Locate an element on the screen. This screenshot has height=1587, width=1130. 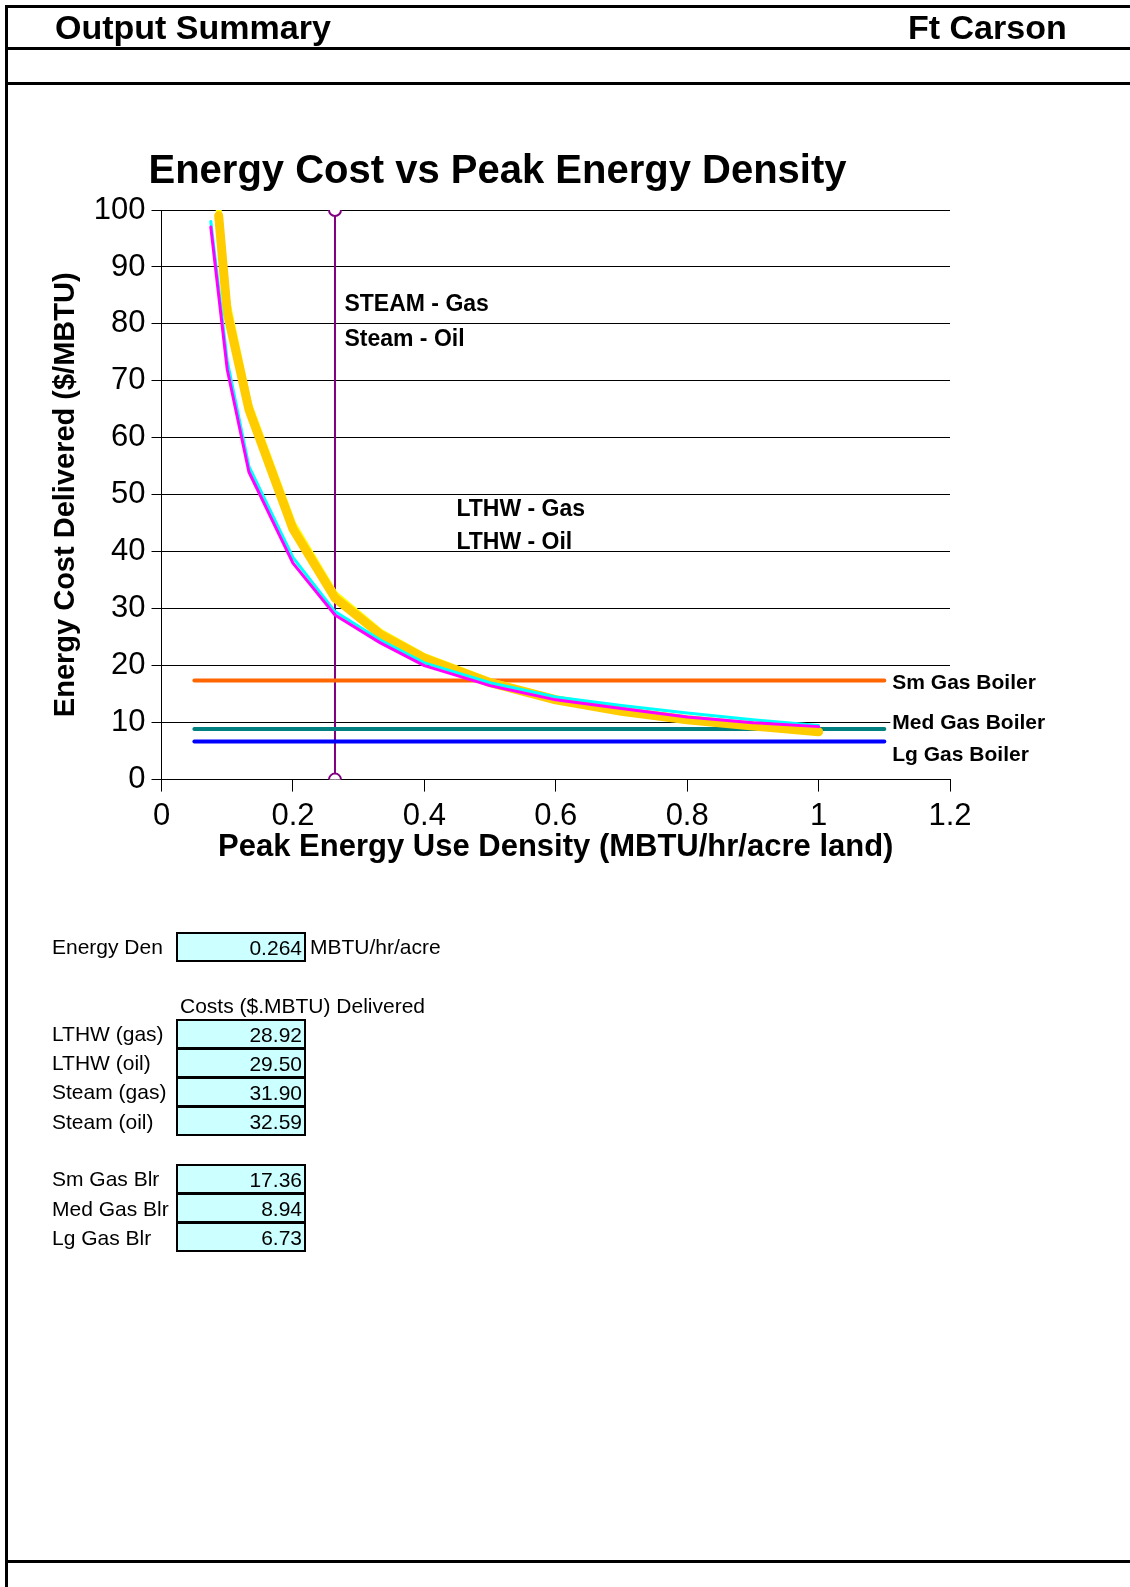
annotation: STEAM - Gas is located at coordinates (416, 303).